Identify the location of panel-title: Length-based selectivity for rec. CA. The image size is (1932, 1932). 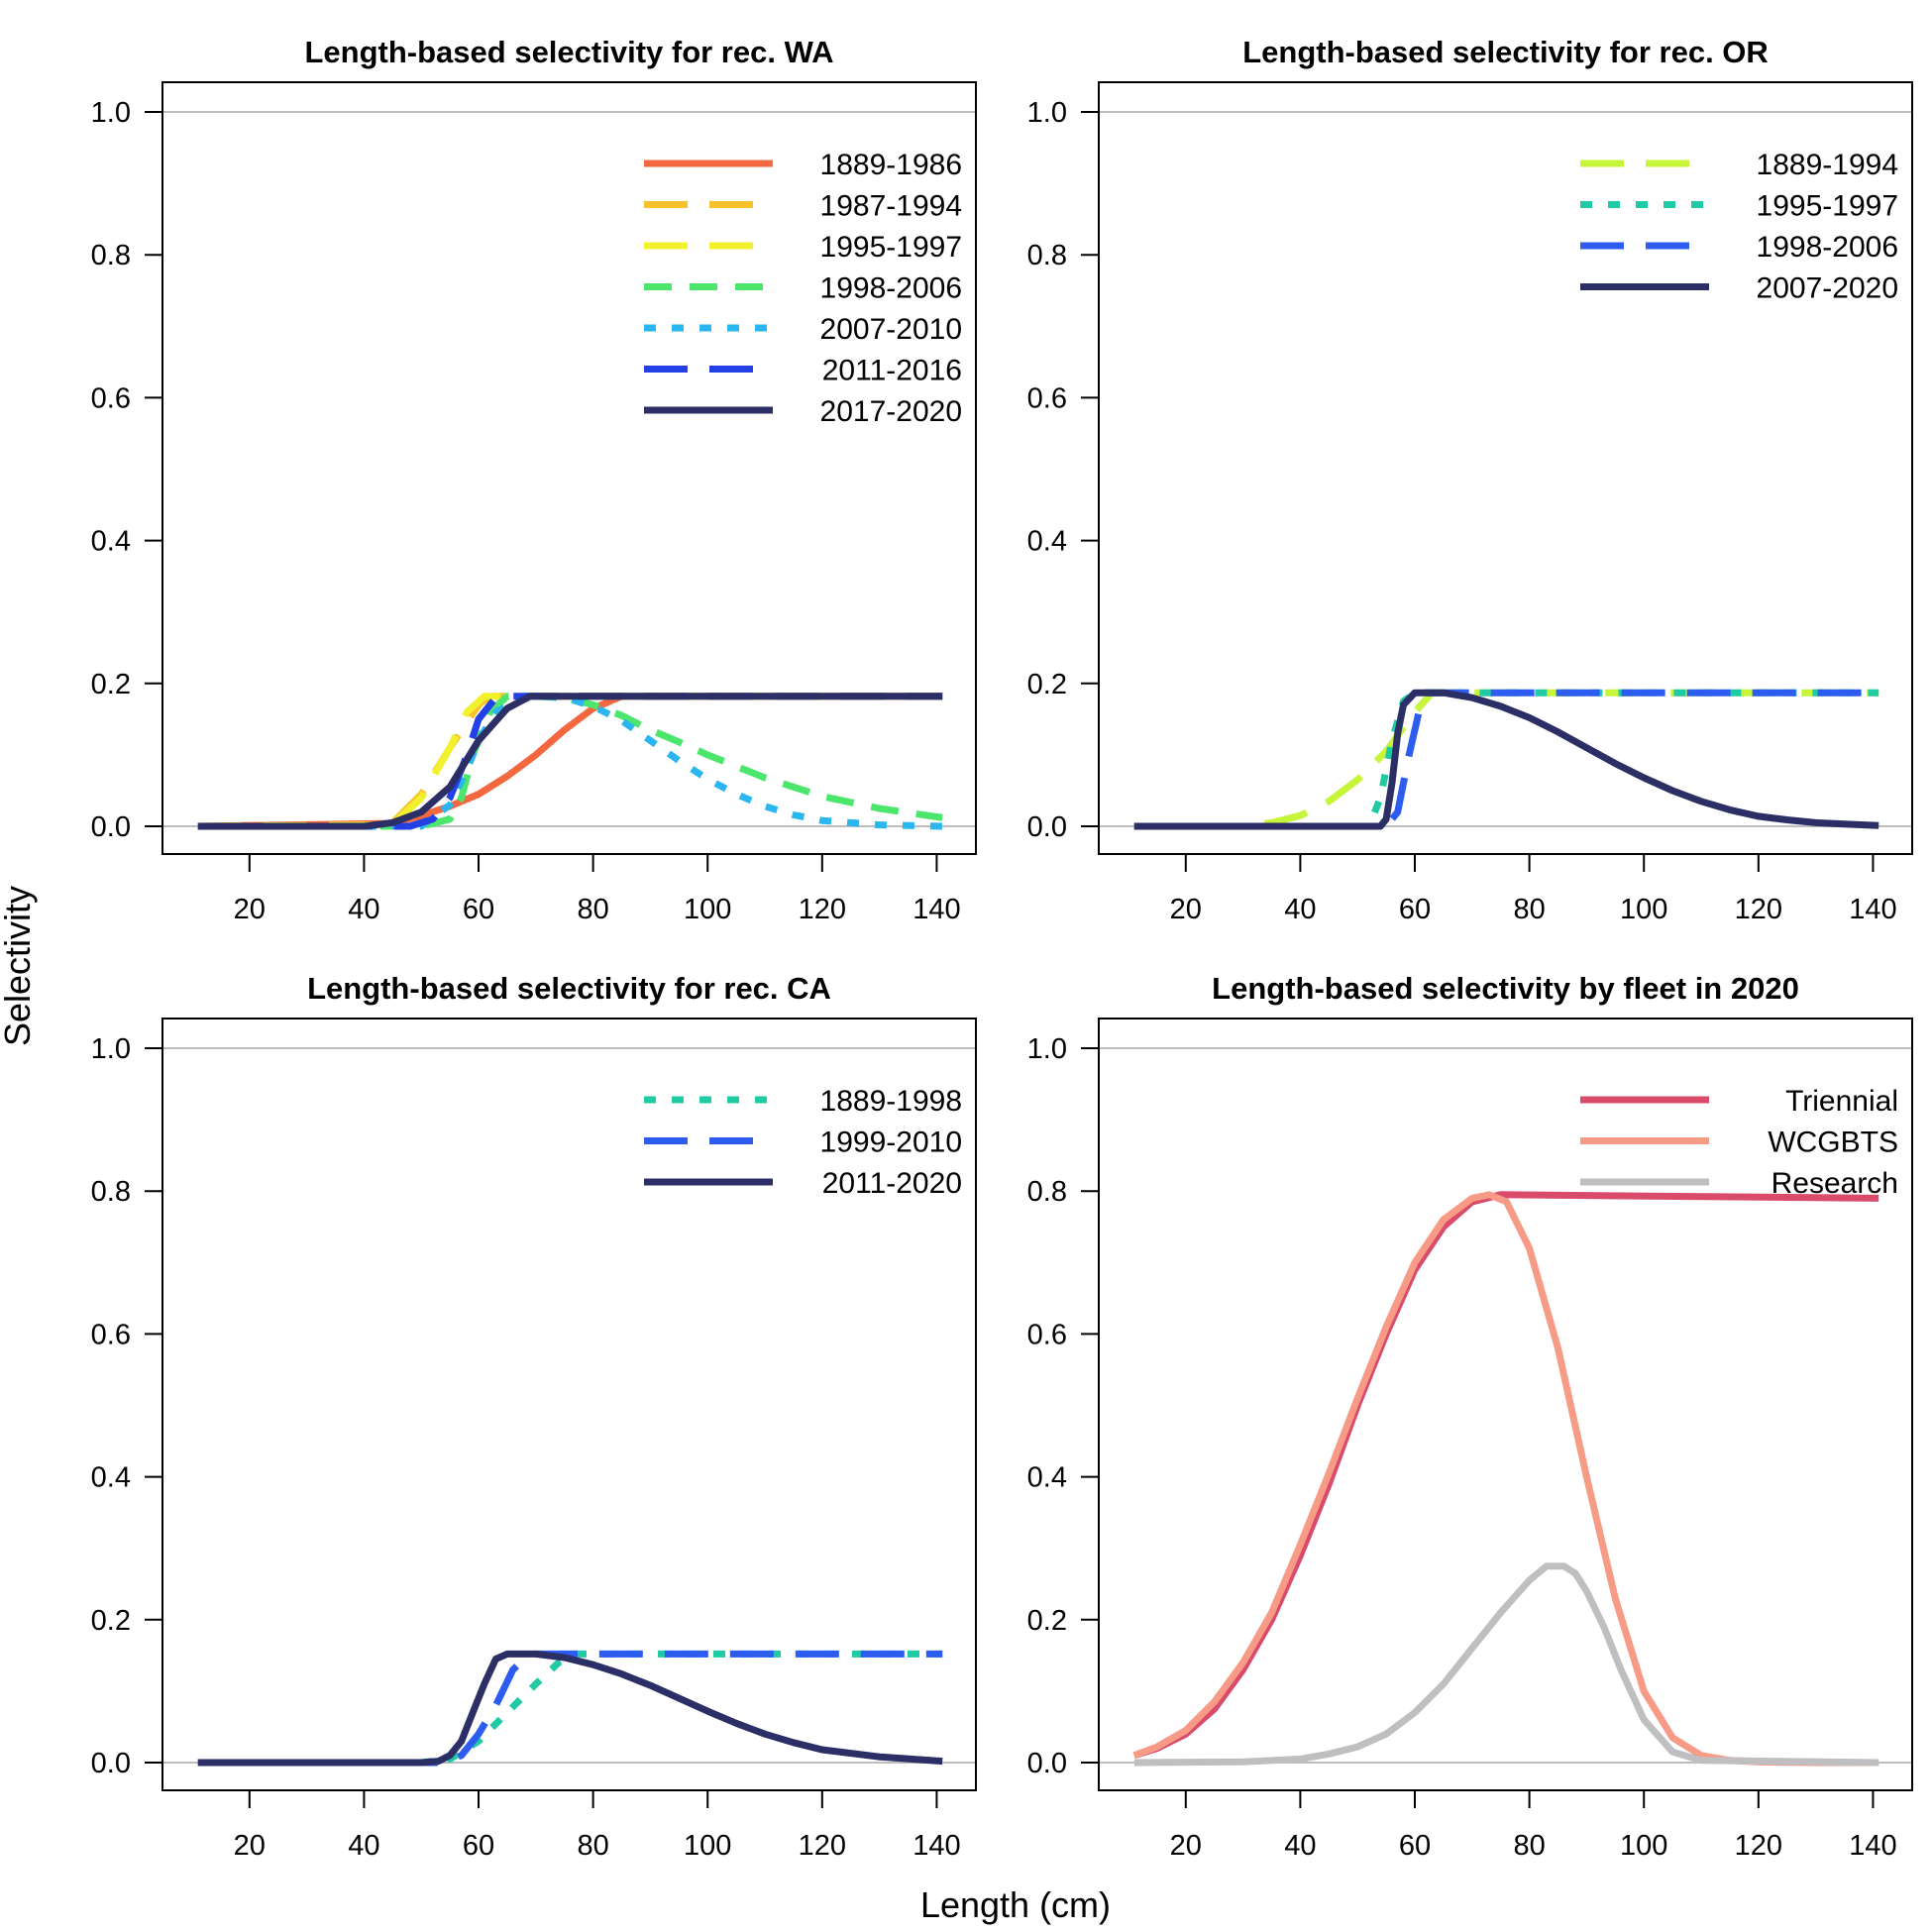
(569, 988).